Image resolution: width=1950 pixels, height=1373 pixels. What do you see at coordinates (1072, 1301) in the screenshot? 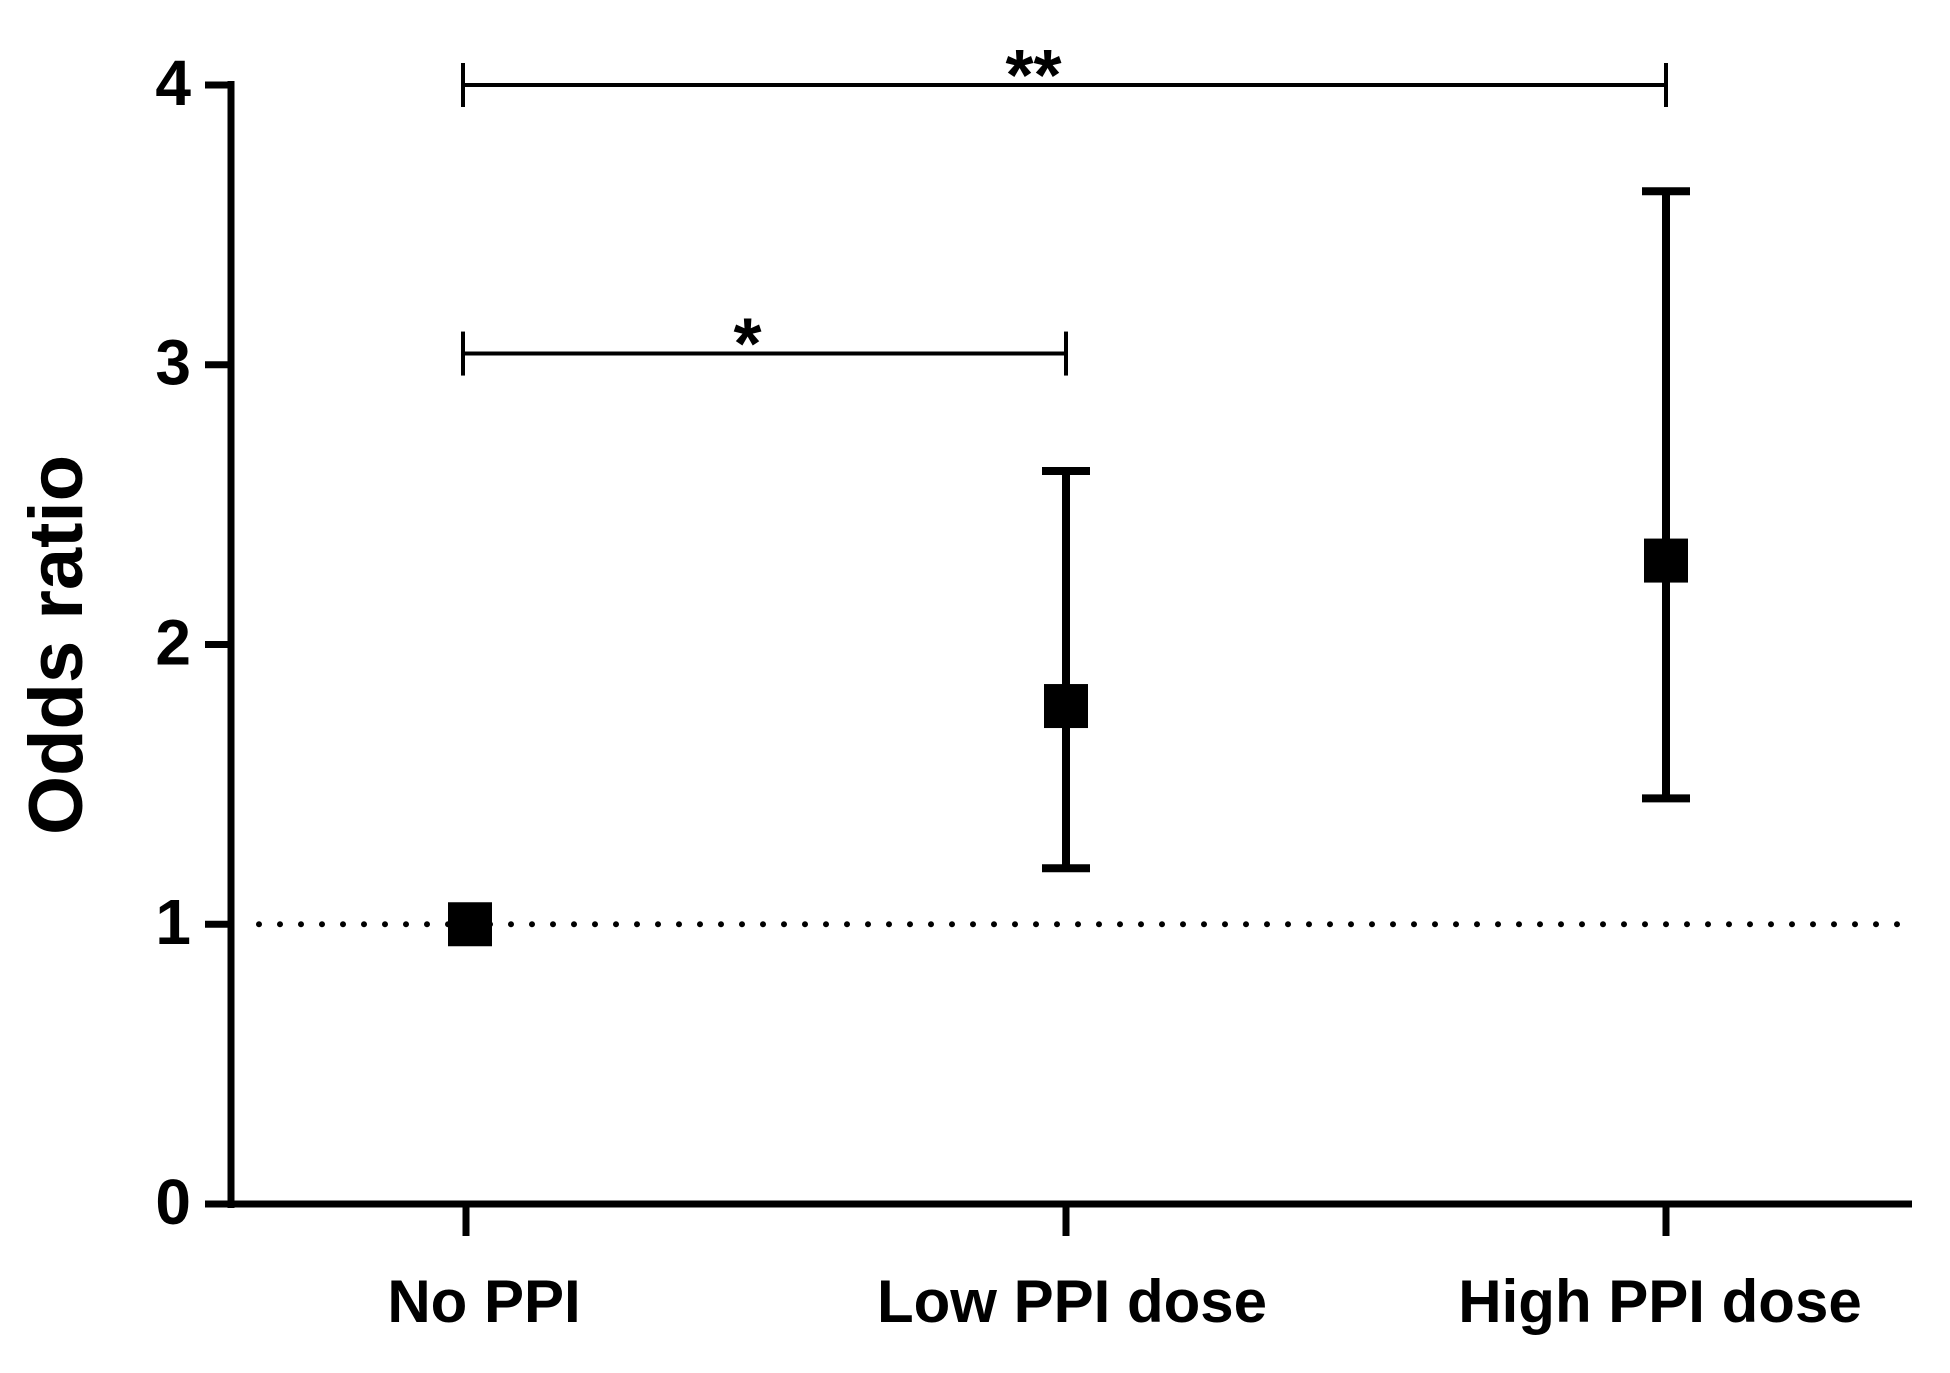
I see `x-tick-label: Low PPI dose` at bounding box center [1072, 1301].